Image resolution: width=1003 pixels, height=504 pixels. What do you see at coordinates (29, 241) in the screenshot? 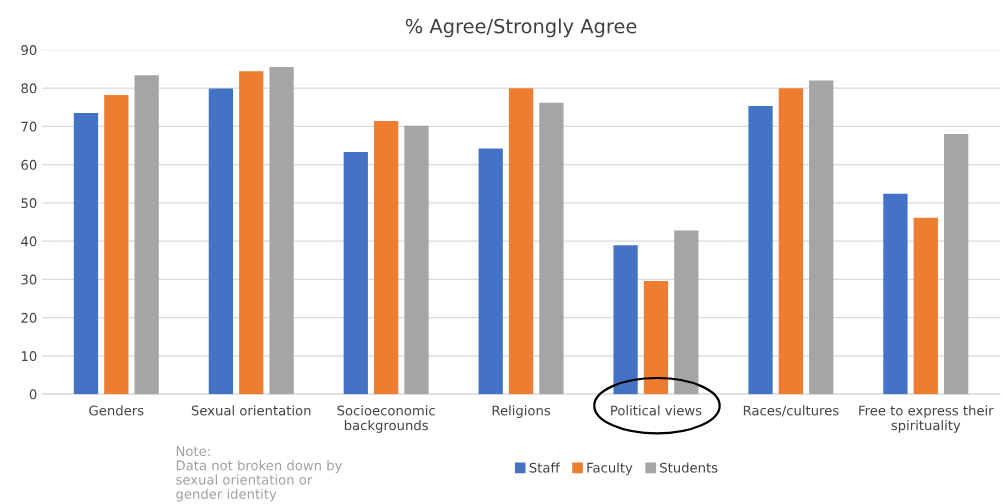
I see `y-tick-label: 40` at bounding box center [29, 241].